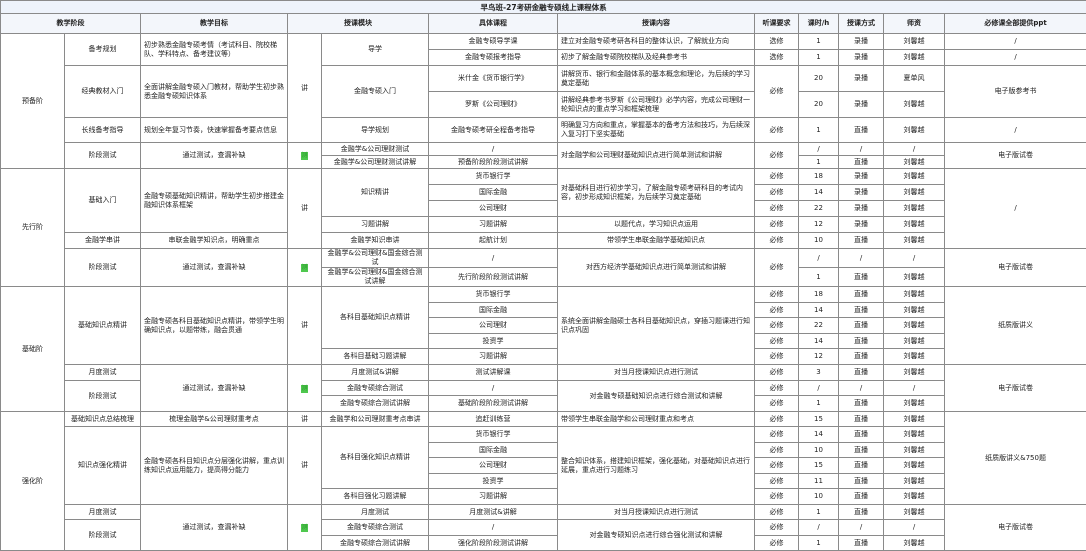 This screenshot has height=551, width=1086. What do you see at coordinates (33, 228) in the screenshot?
I see `table-cell: 先行阶` at bounding box center [33, 228].